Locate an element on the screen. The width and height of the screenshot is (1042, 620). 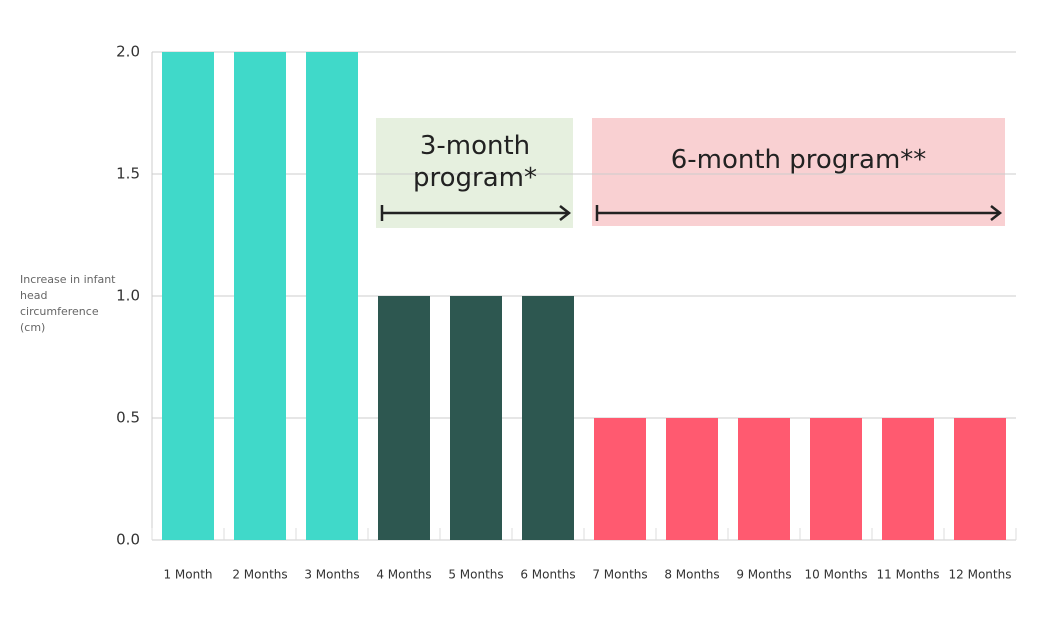
y-tick-label: 1.5 is located at coordinates (128, 174).